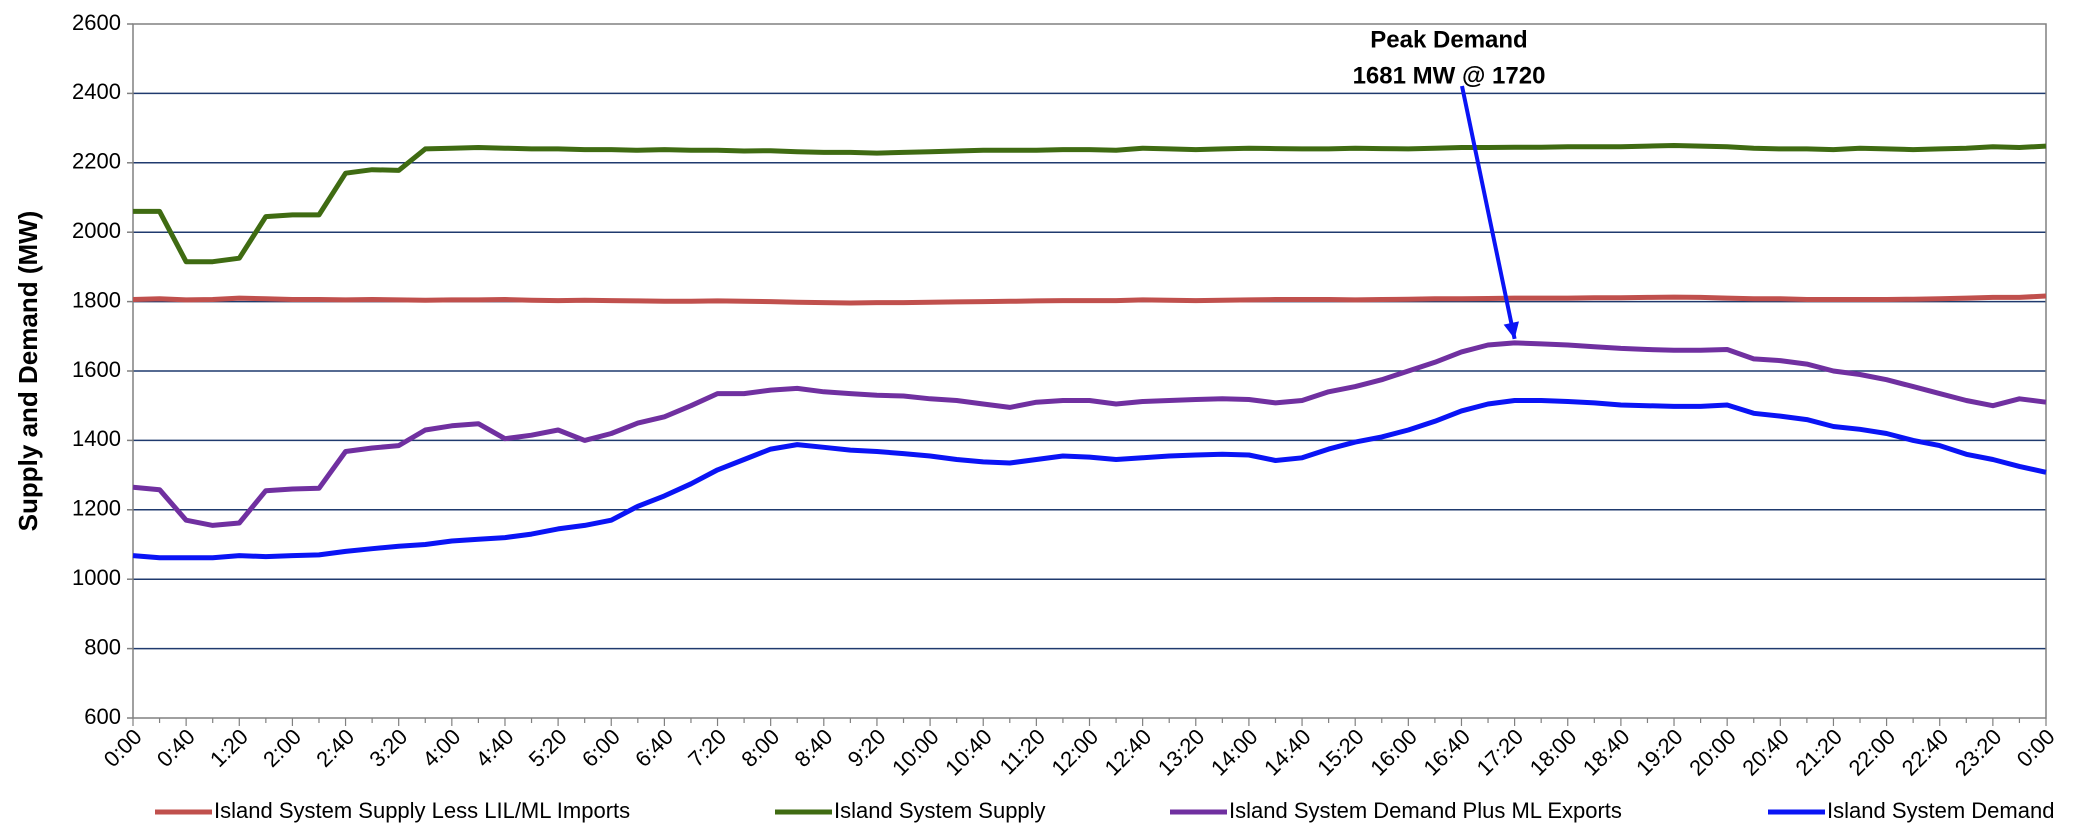 Image resolution: width=2073 pixels, height=828 pixels. What do you see at coordinates (1659, 752) in the screenshot?
I see `x-tick-label: 19:20` at bounding box center [1659, 752].